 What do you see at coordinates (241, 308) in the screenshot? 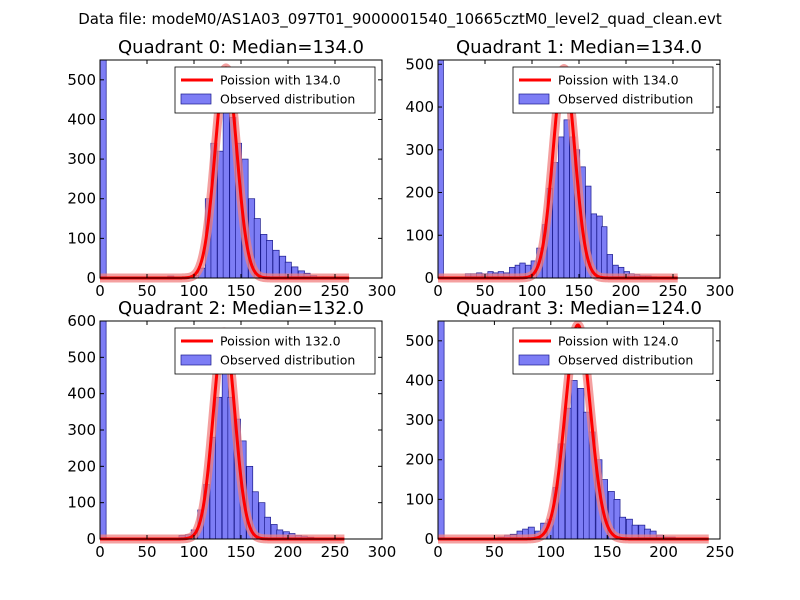
I see `subplot-title: Quadrant 2: Median=132.0` at bounding box center [241, 308].